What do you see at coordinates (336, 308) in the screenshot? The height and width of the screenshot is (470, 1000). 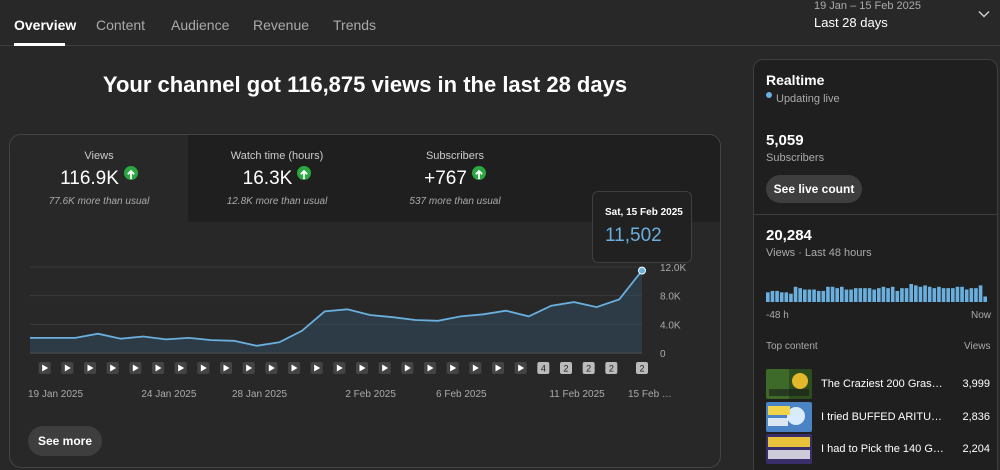 I see `views-line` at bounding box center [336, 308].